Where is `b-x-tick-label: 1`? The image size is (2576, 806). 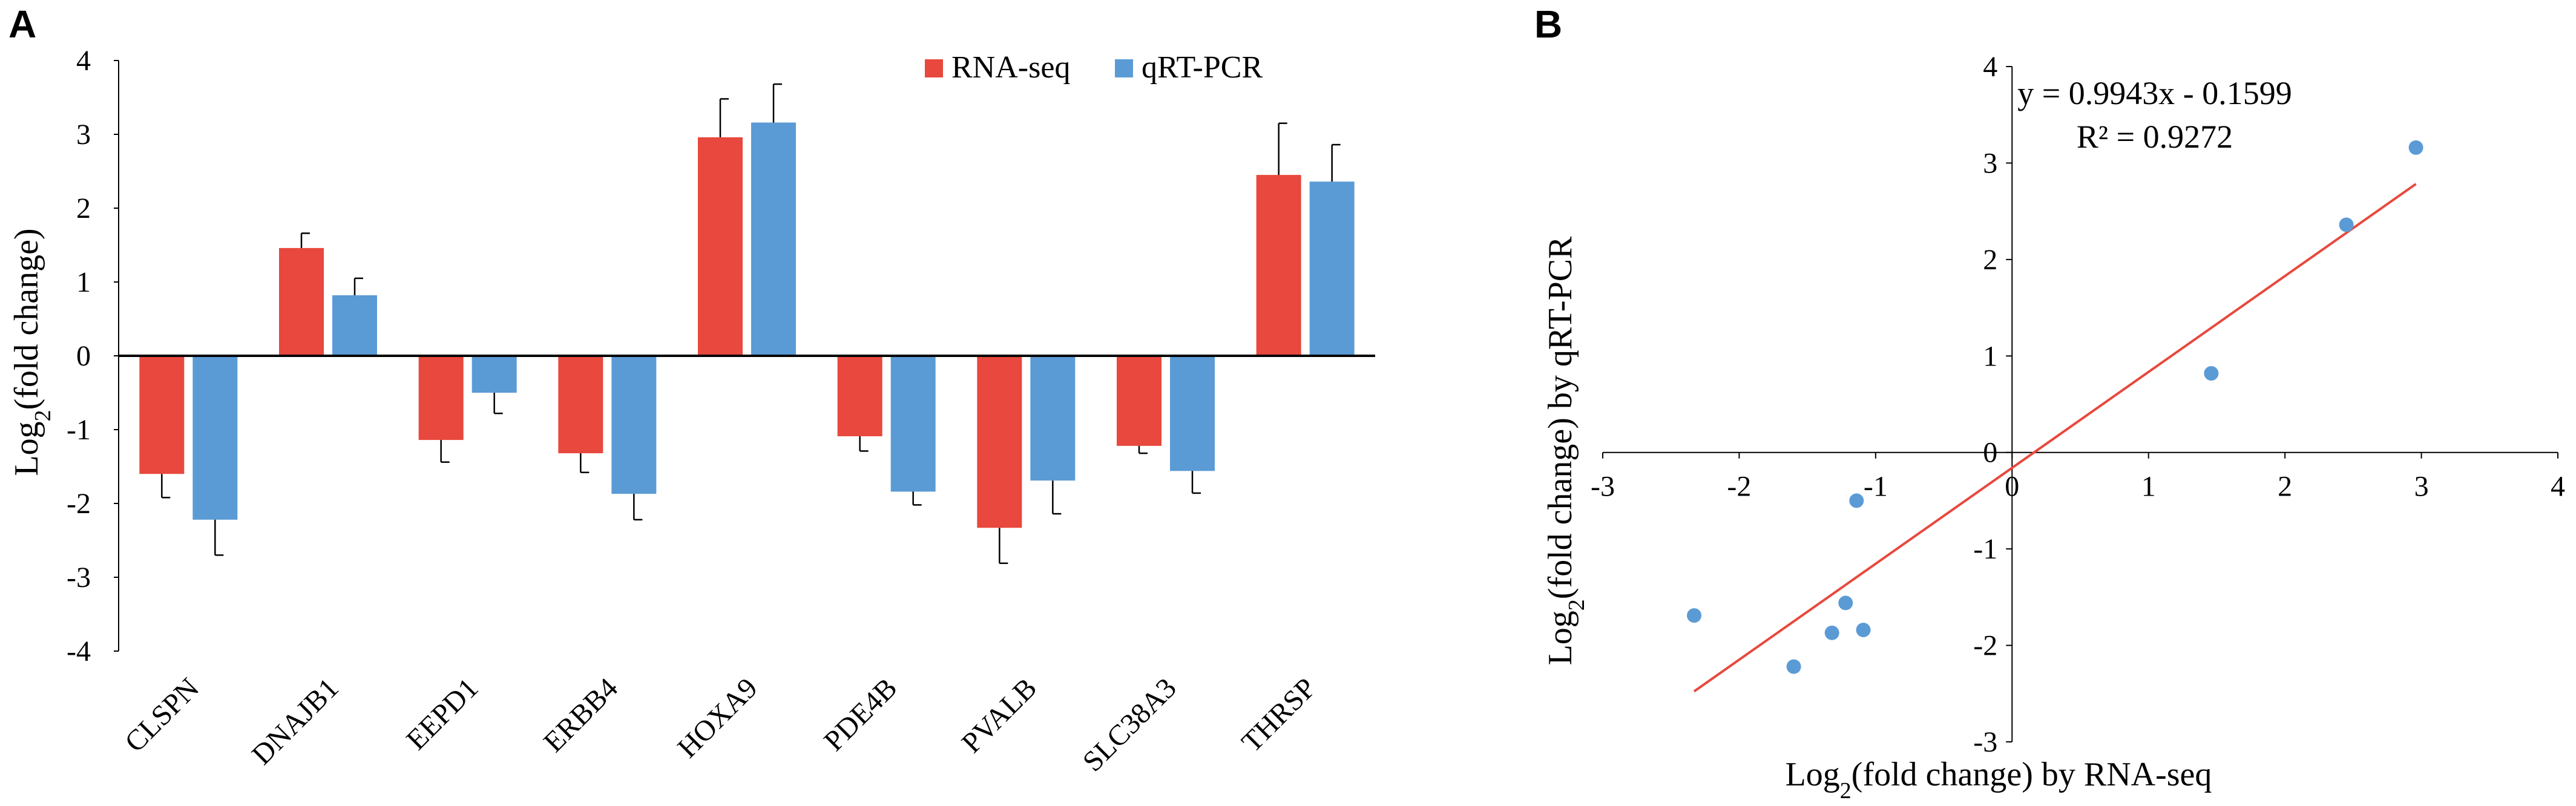
b-x-tick-label: 1 is located at coordinates (2148, 487).